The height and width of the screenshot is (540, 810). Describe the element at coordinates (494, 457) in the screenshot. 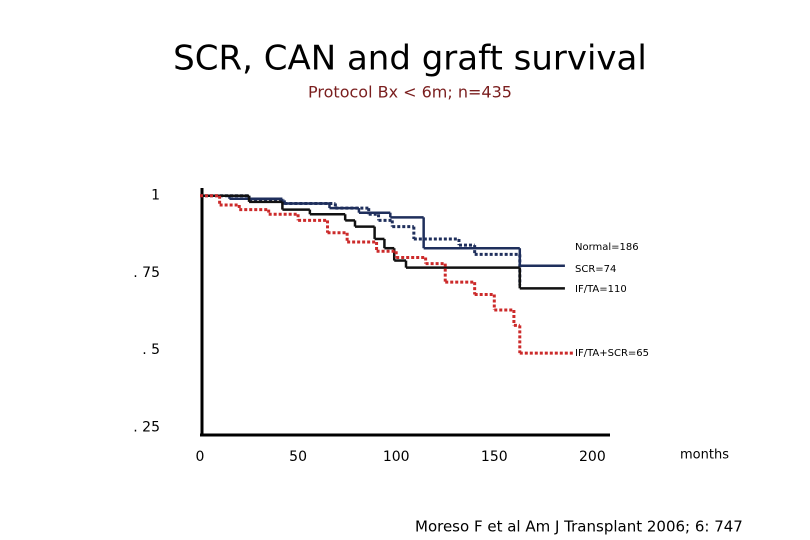

I see `x-tick-label: 150` at that location.